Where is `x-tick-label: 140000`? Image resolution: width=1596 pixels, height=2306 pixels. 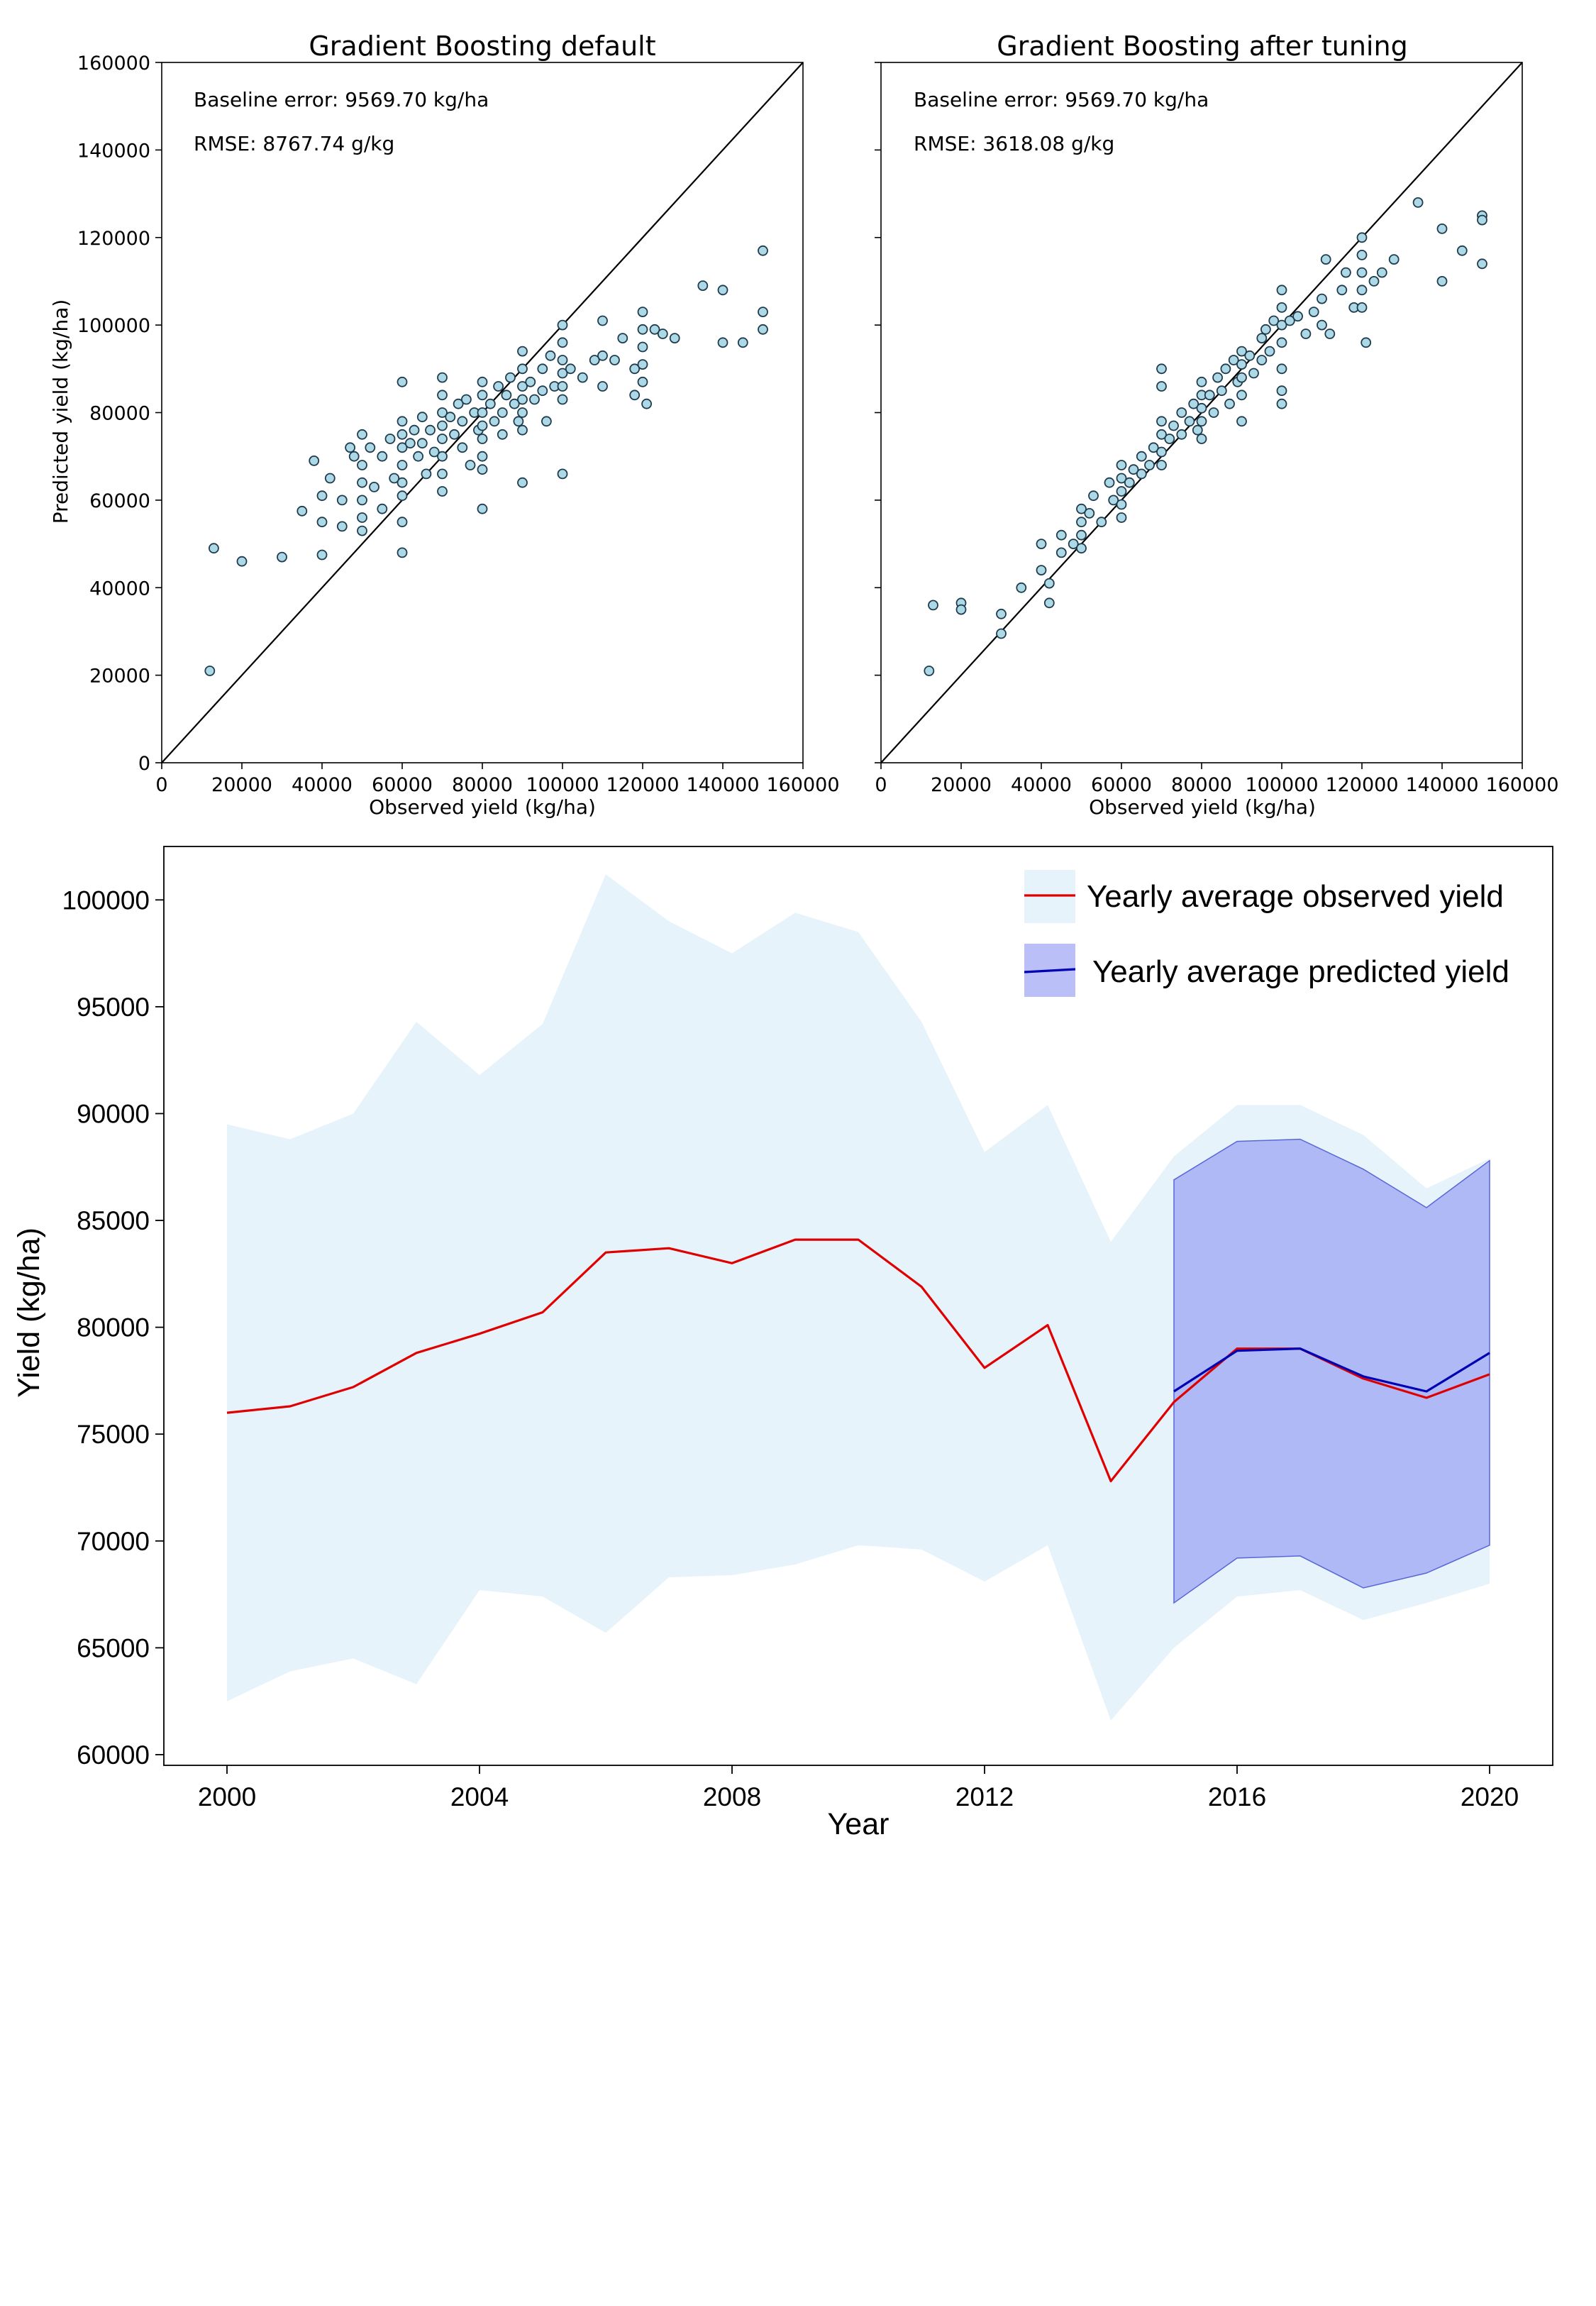
x-tick-label: 140000 is located at coordinates (722, 785).